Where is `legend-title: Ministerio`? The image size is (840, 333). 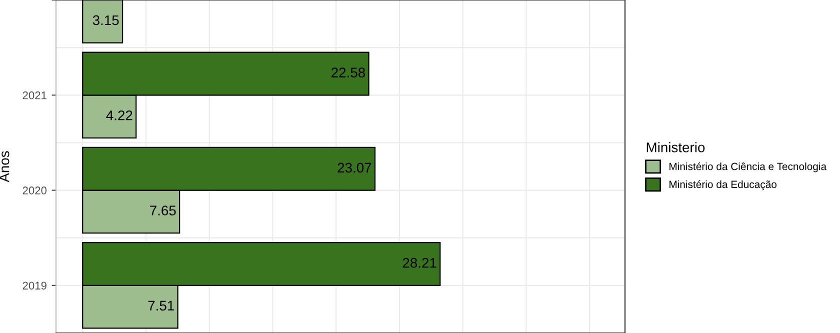 legend-title: Ministerio is located at coordinates (675, 147).